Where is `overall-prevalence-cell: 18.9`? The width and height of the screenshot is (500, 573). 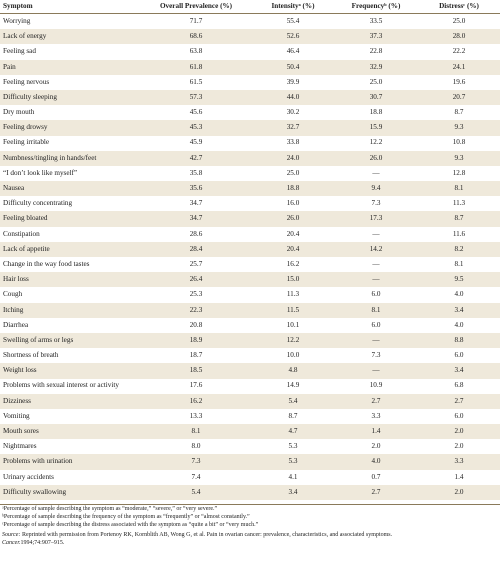
overall-prevalence-cell: 18.9 is located at coordinates (196, 340).